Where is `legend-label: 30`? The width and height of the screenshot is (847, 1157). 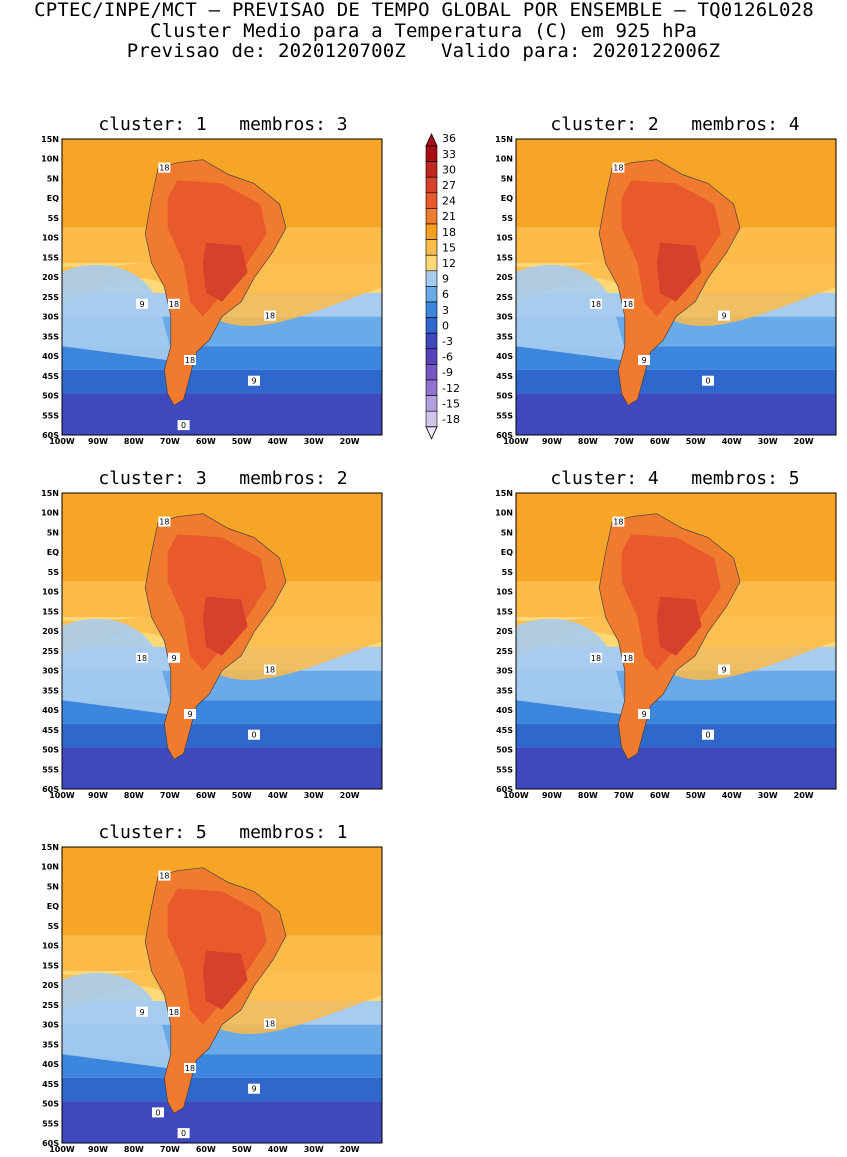 legend-label: 30 is located at coordinates (449, 169).